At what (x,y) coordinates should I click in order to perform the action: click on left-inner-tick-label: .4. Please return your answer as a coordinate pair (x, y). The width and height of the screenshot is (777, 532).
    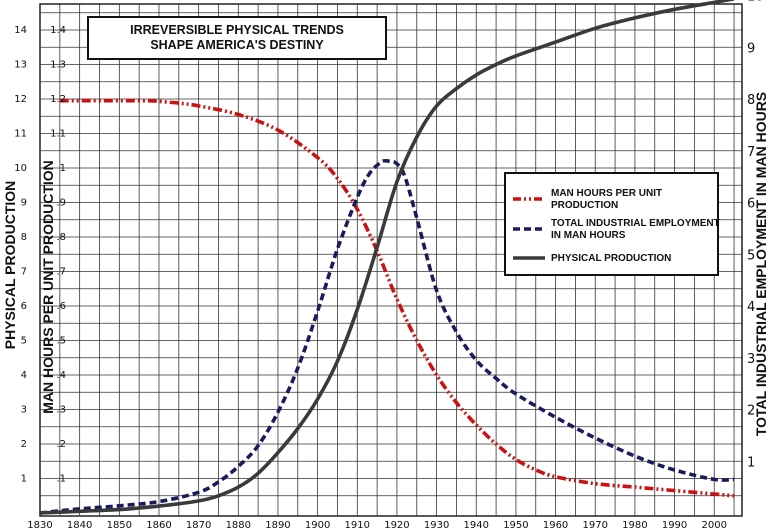
    Looking at the image, I should click on (61, 375).